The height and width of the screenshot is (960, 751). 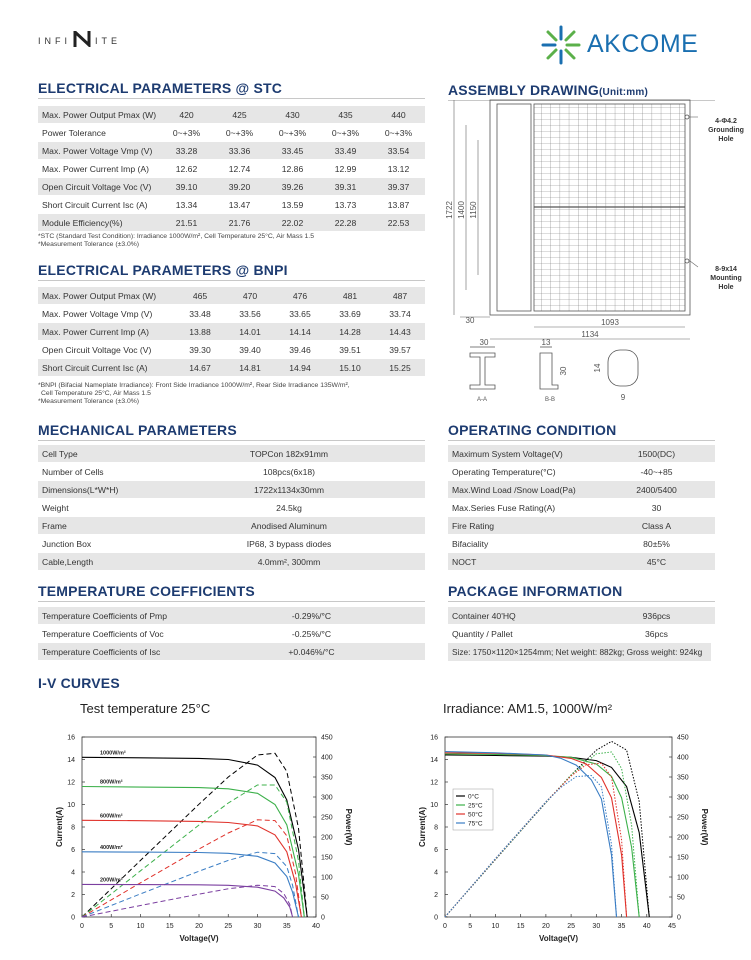 What do you see at coordinates (683, 838) in the screenshot?
I see `y2-tick-label: 200` at bounding box center [683, 838].